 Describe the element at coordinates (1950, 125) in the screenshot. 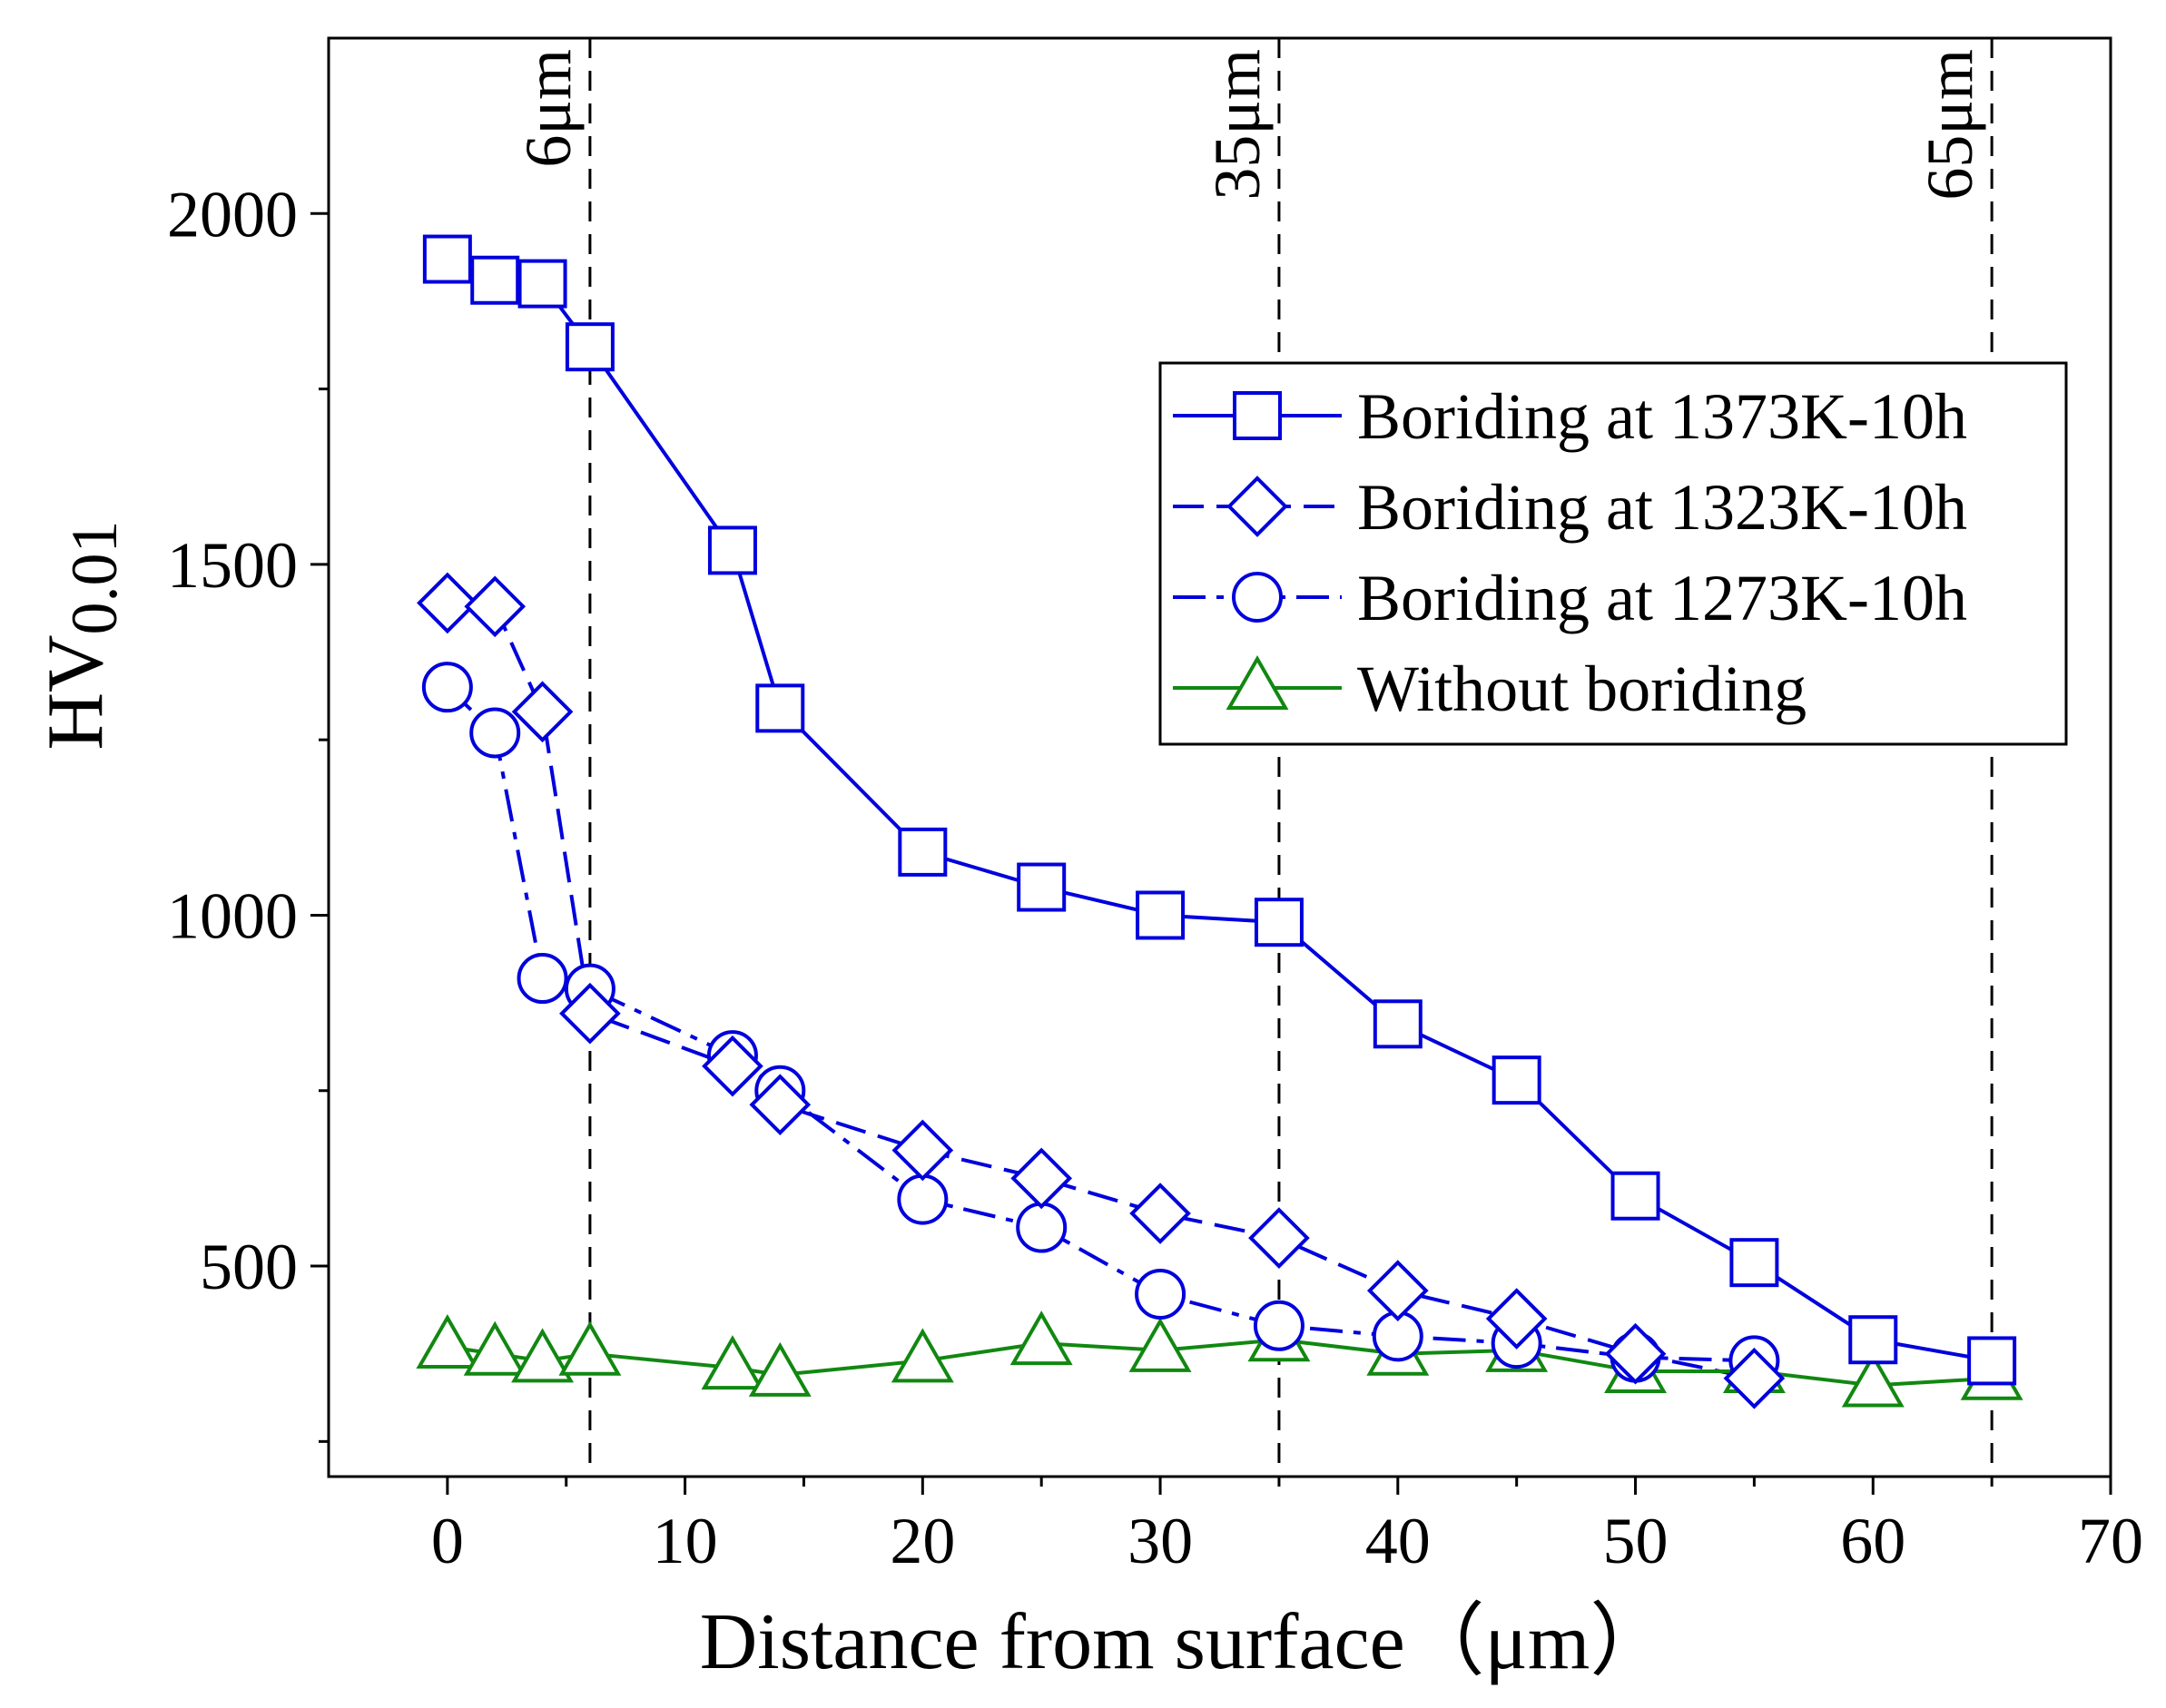

I see `reference-line-label-65um: 65μm` at that location.